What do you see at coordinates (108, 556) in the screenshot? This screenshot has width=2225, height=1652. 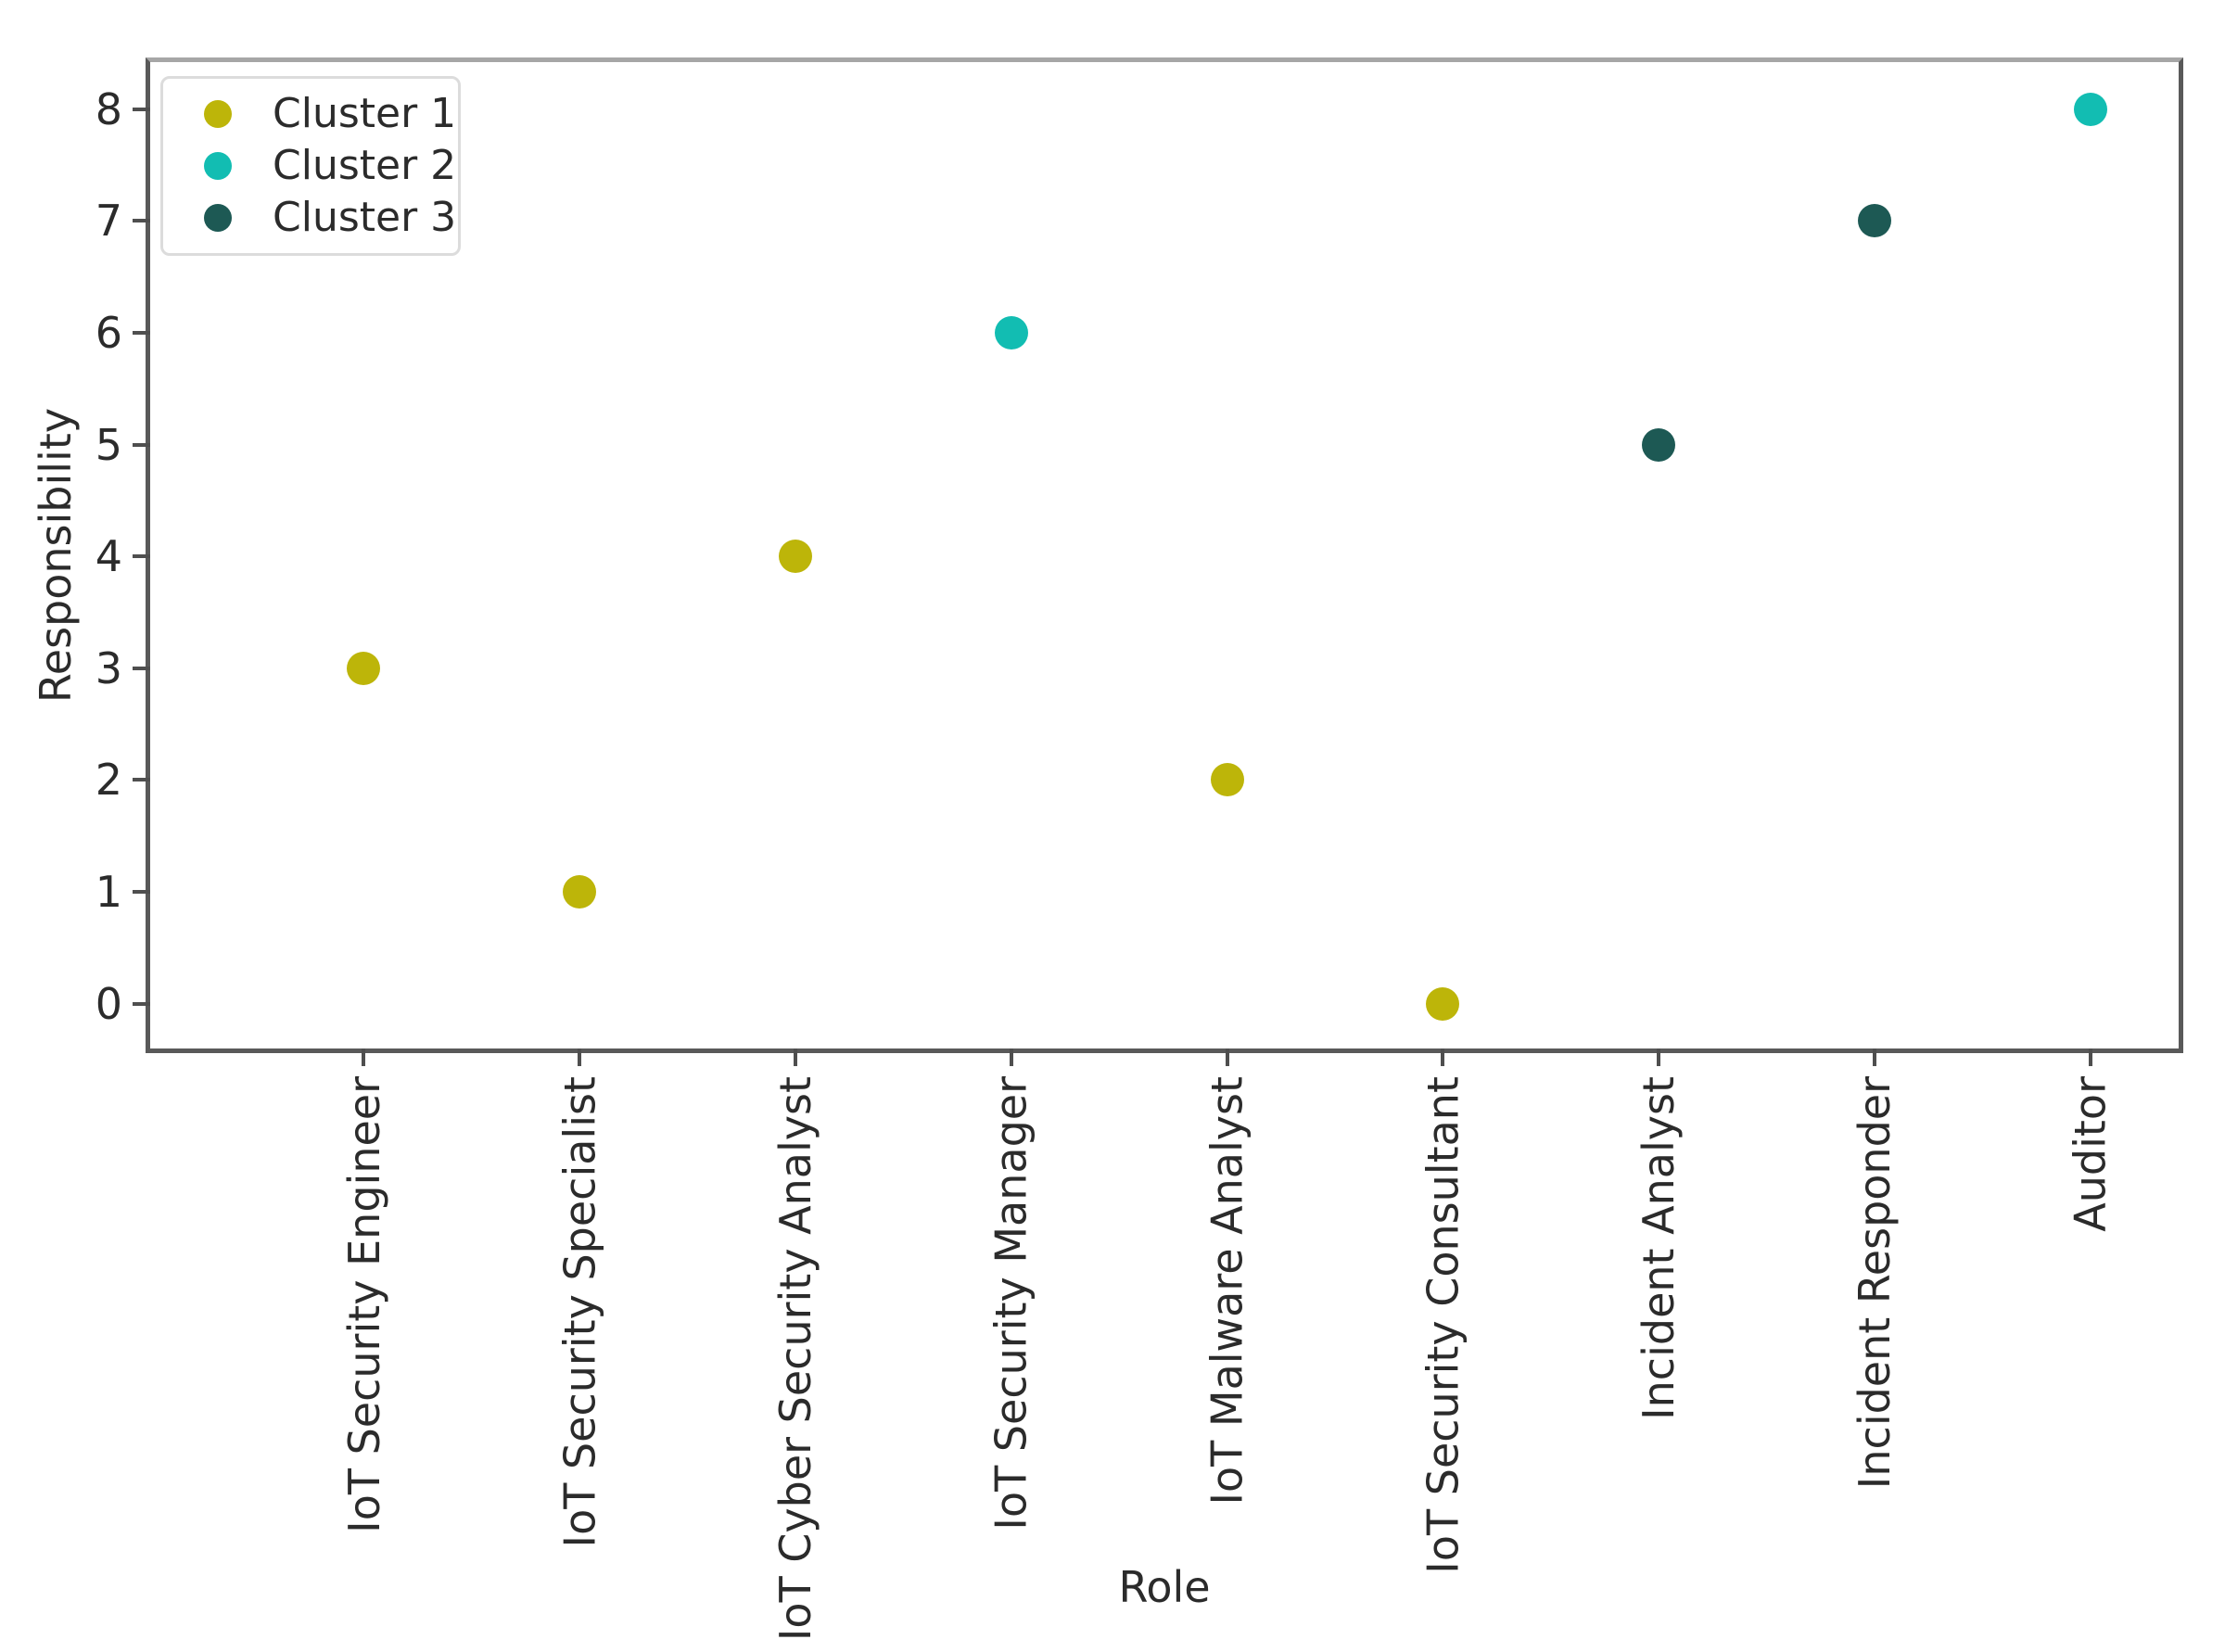 I see `y-tick-label: 4` at bounding box center [108, 556].